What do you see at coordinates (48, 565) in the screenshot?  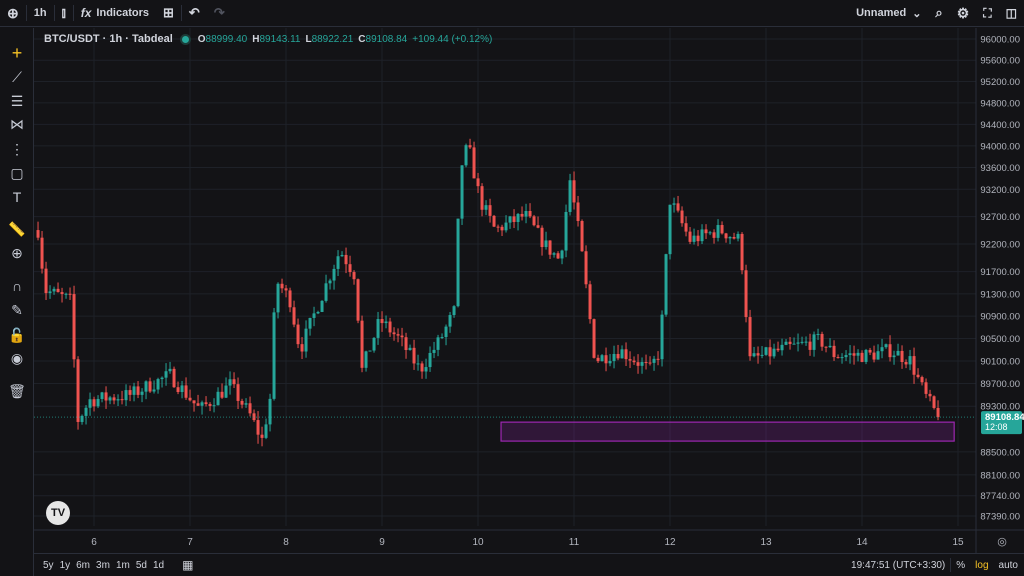 I see `range-5y: 5y` at bounding box center [48, 565].